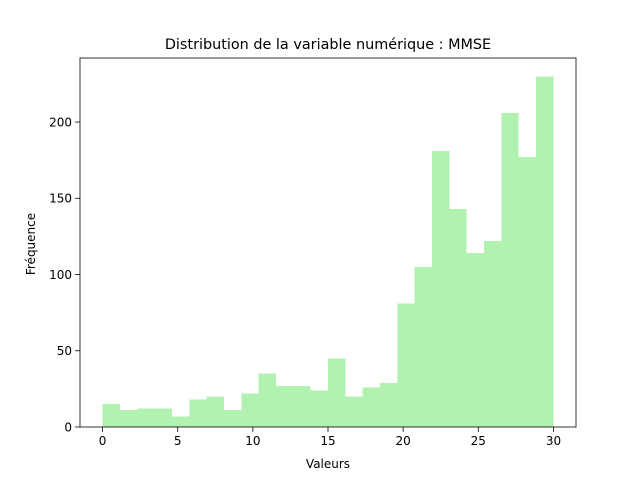  I want to click on y-tick-label: 0, so click(68, 427).